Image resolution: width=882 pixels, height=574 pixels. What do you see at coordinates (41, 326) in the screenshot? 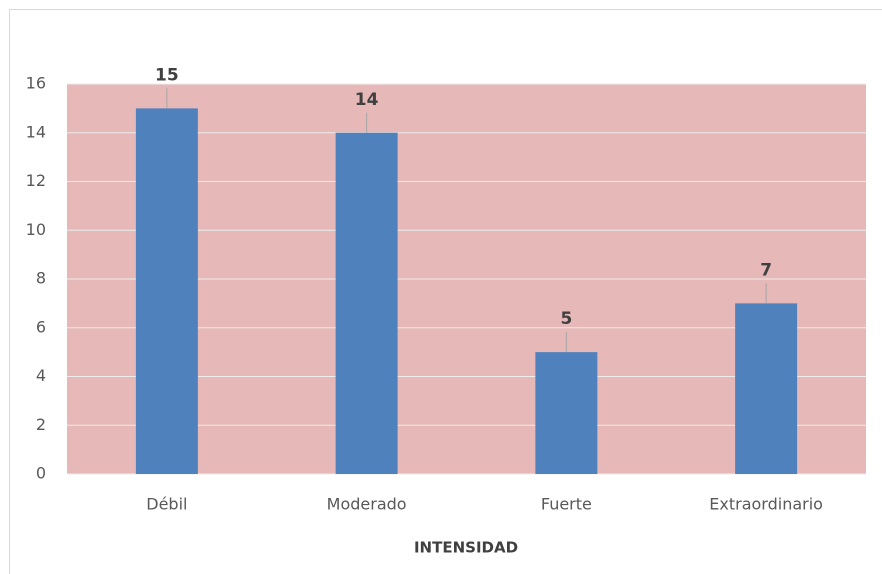
I see `y-tick-label: 6` at bounding box center [41, 326].